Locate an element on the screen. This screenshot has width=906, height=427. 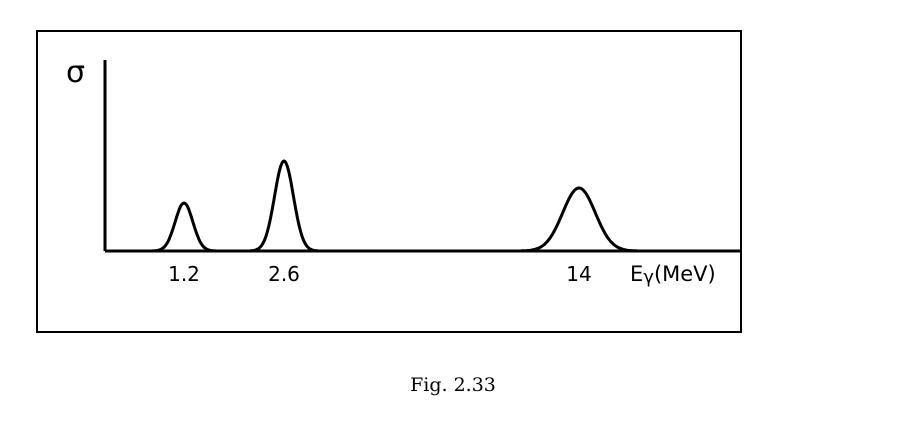
x-axis-label-unit: (MeV) is located at coordinates (685, 274).